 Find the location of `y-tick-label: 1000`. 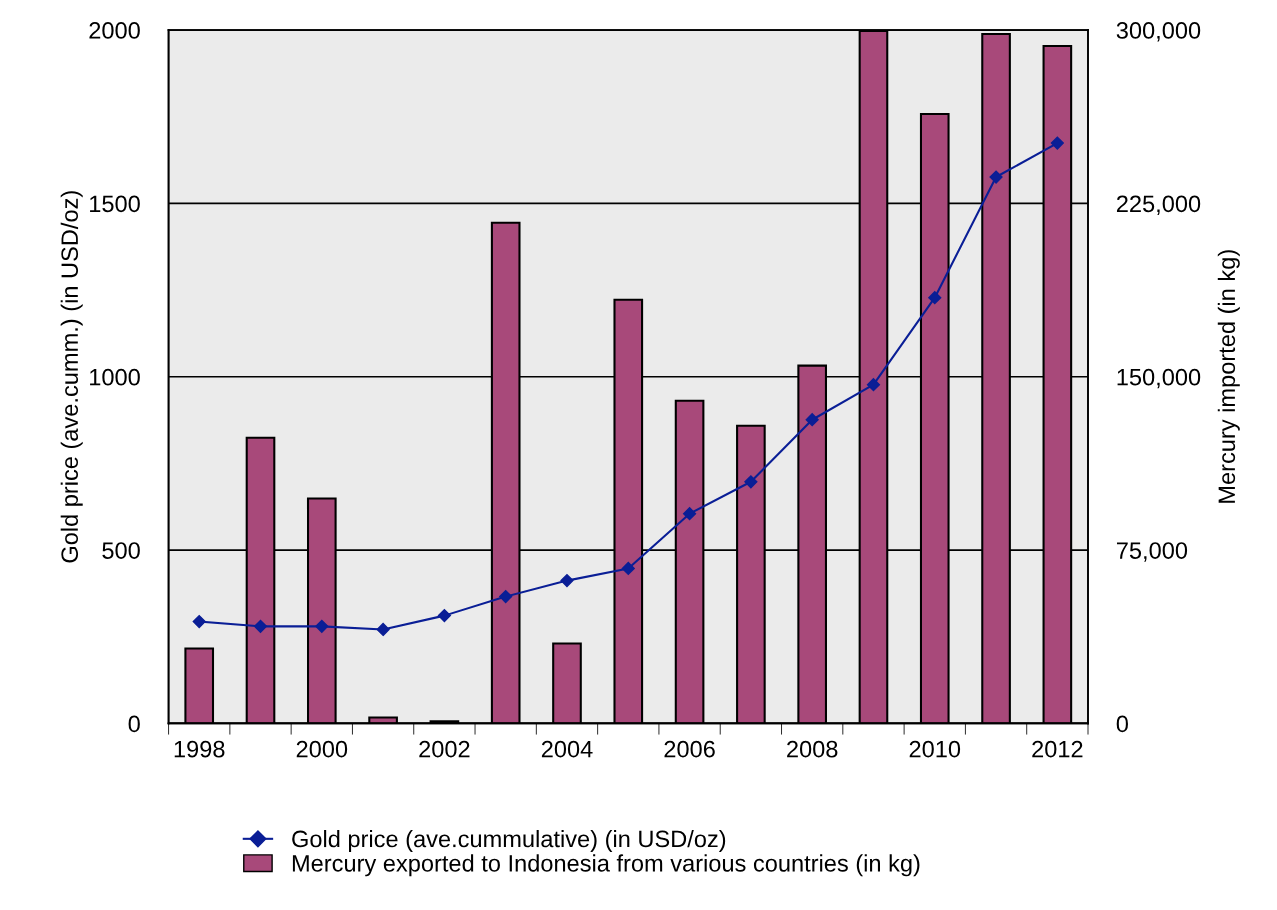

y-tick-label: 1000 is located at coordinates (115, 377).